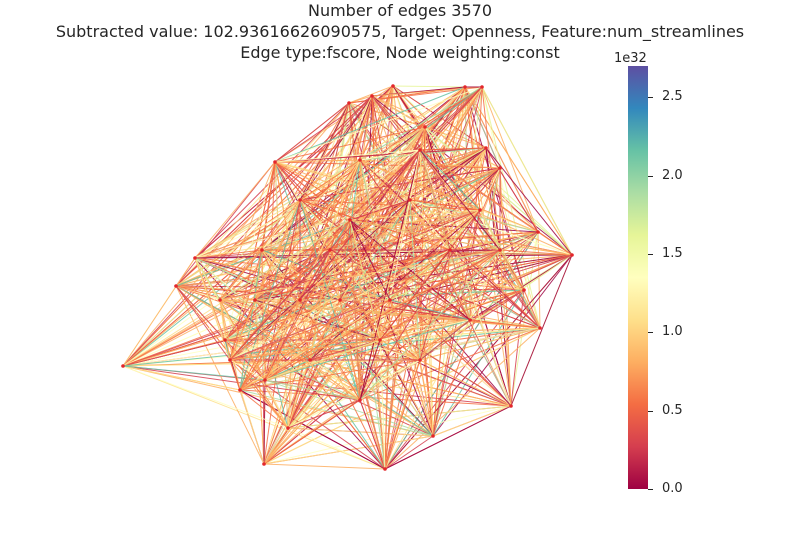 This screenshot has height=550, width=800. Describe the element at coordinates (672, 253) in the screenshot. I see `colorbar-tick-label: 1.5` at that location.